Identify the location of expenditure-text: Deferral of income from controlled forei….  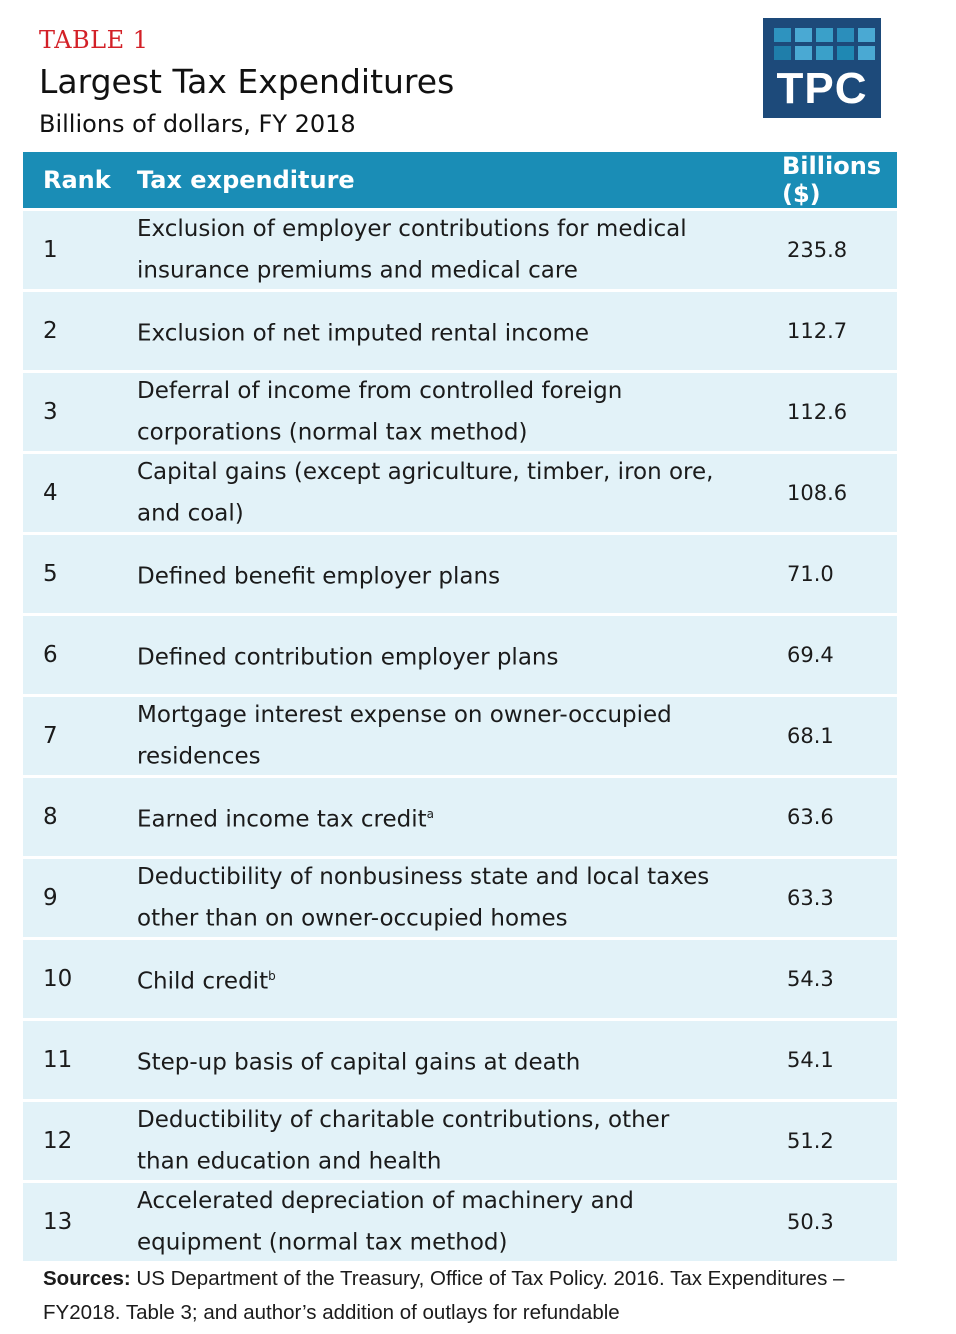
(380, 412).